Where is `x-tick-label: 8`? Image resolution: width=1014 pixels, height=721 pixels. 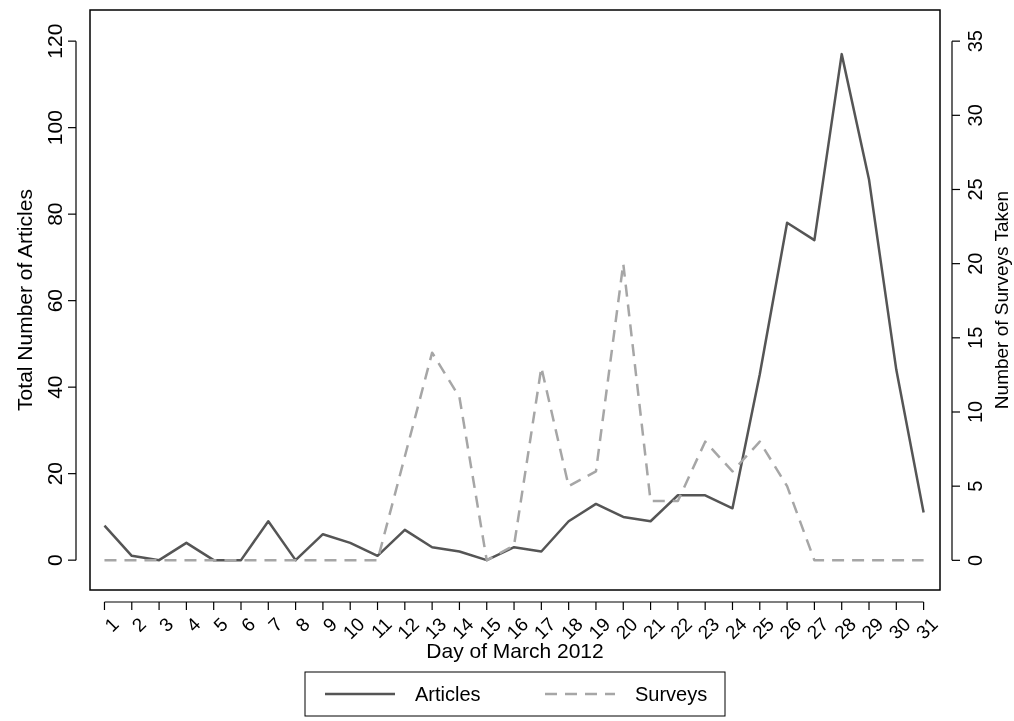 x-tick-label: 8 is located at coordinates (302, 624).